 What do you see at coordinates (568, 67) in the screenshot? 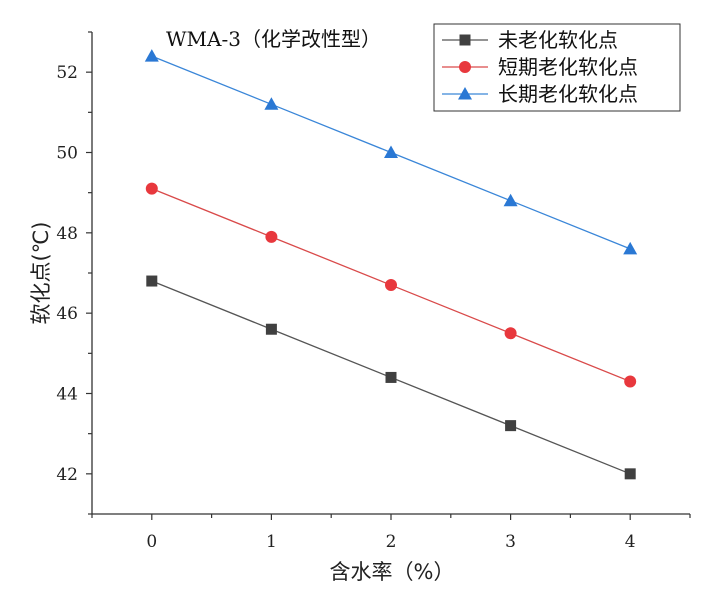
I see `legend-label: 短期老化软化点` at bounding box center [568, 67].